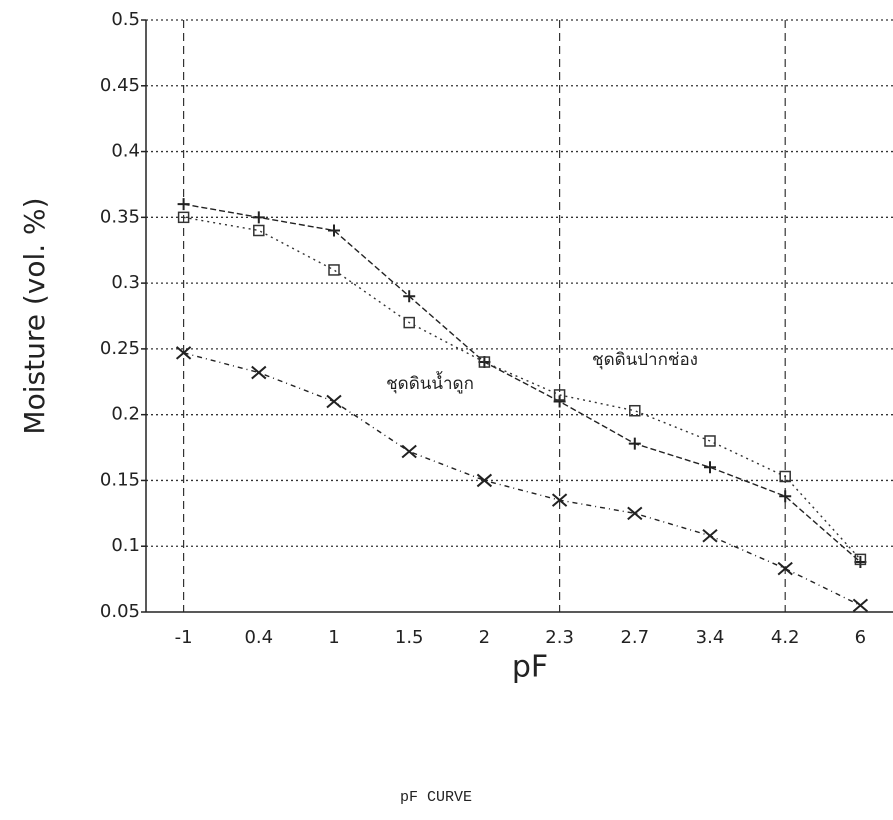 The image size is (893, 820). I want to click on series-label: ชุดดินปากช่อง, so click(645, 360).